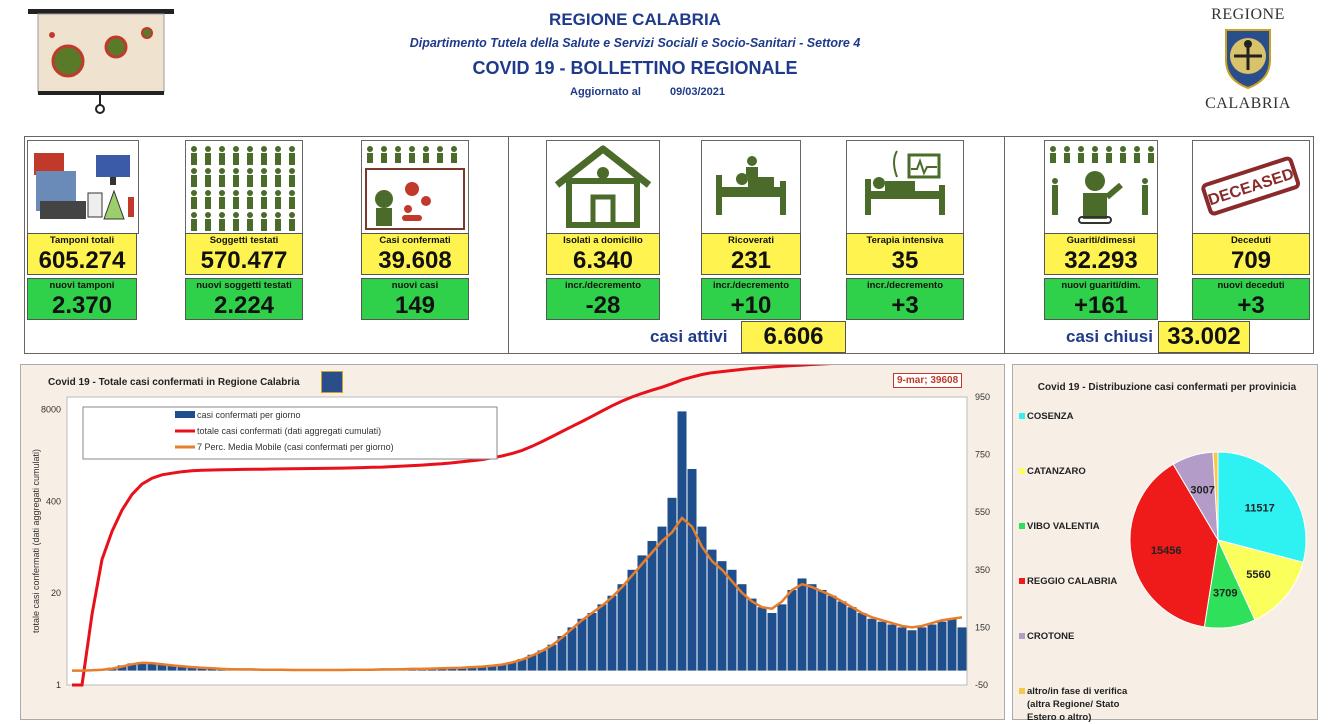  I want to click on soggetti-testati-label: Soggetti testati, so click(244, 240).